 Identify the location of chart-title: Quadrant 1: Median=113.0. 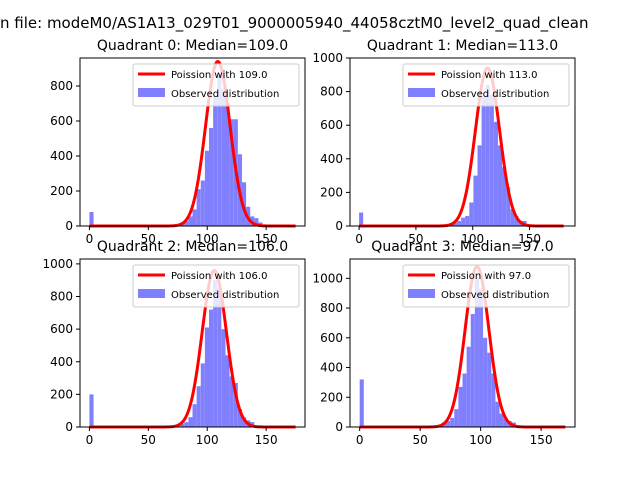
(462, 46).